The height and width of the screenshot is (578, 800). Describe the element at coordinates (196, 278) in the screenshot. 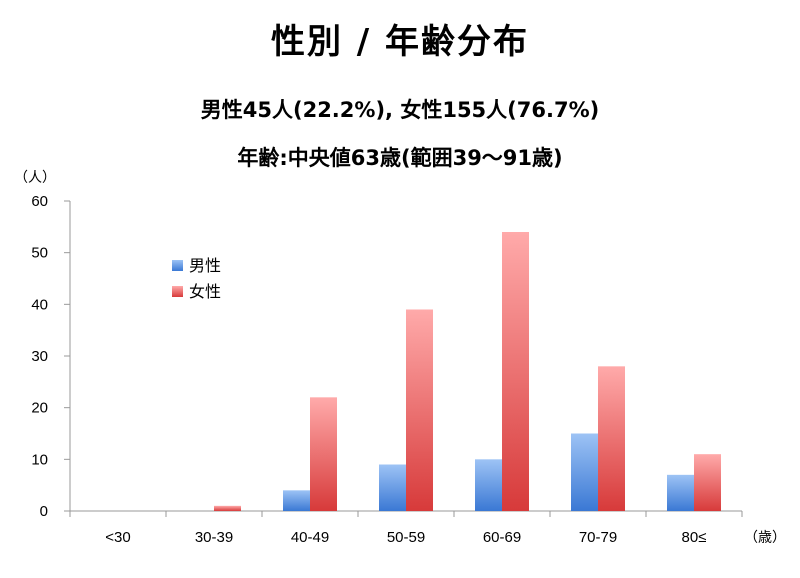

I see `legend: 男性 女性` at that location.